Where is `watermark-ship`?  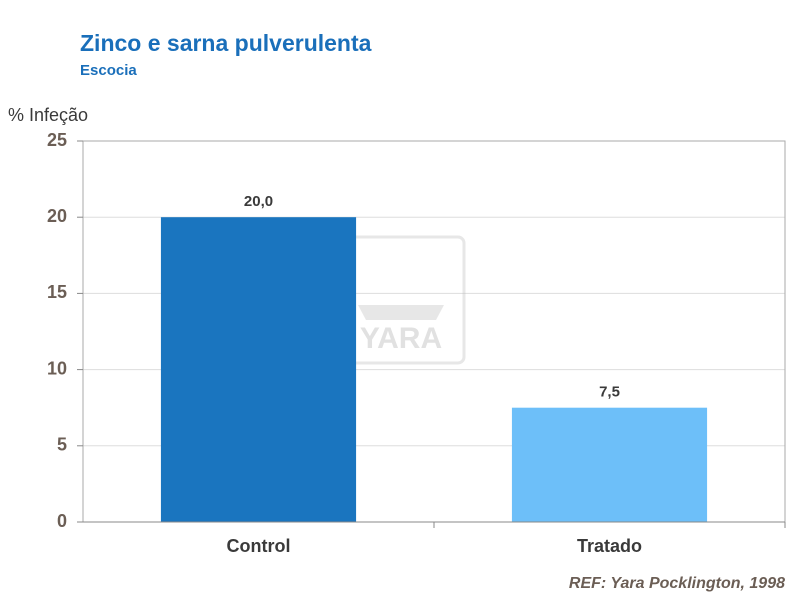
watermark-ship is located at coordinates (401, 312).